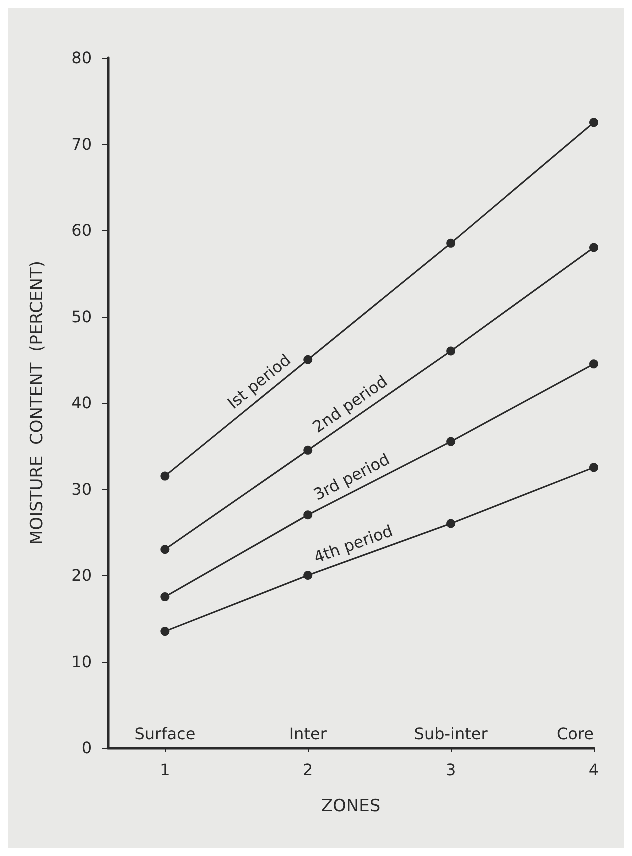  What do you see at coordinates (82, 662) in the screenshot?
I see `y-tick-label: 10` at bounding box center [82, 662].